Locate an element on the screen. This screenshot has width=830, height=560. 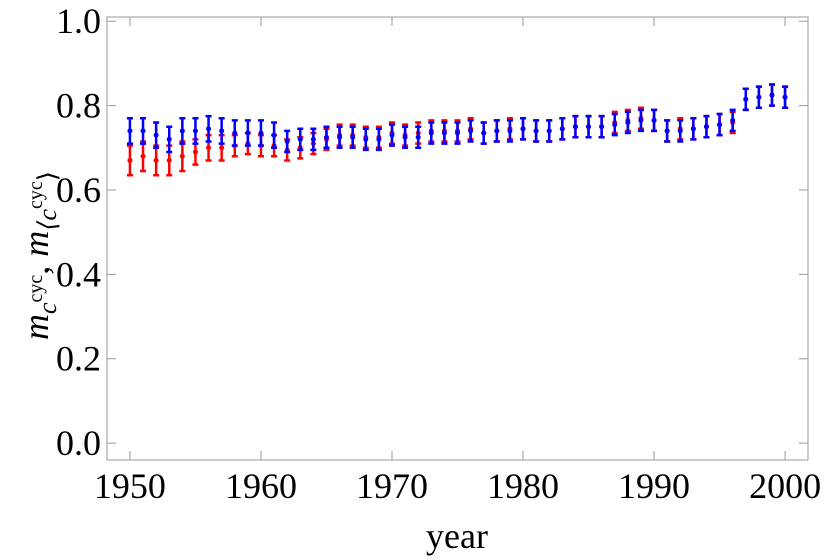
x-axis-label: year is located at coordinates (457, 536).